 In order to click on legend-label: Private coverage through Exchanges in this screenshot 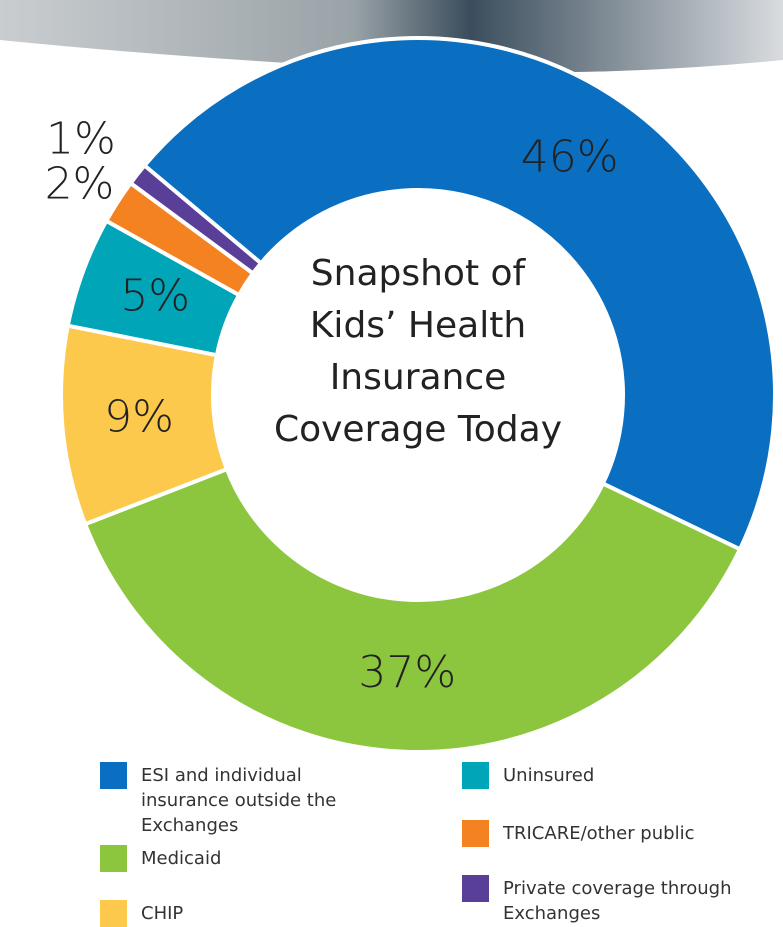, I will do `click(617, 901)`.